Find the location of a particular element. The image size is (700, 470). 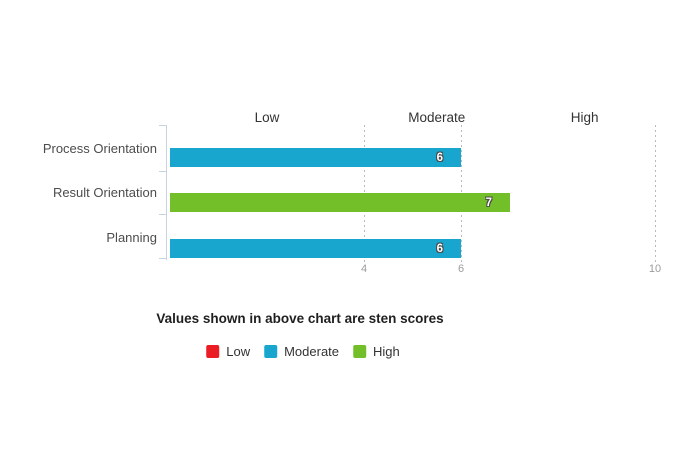

legend-item-moderate: Moderate is located at coordinates (301, 351).